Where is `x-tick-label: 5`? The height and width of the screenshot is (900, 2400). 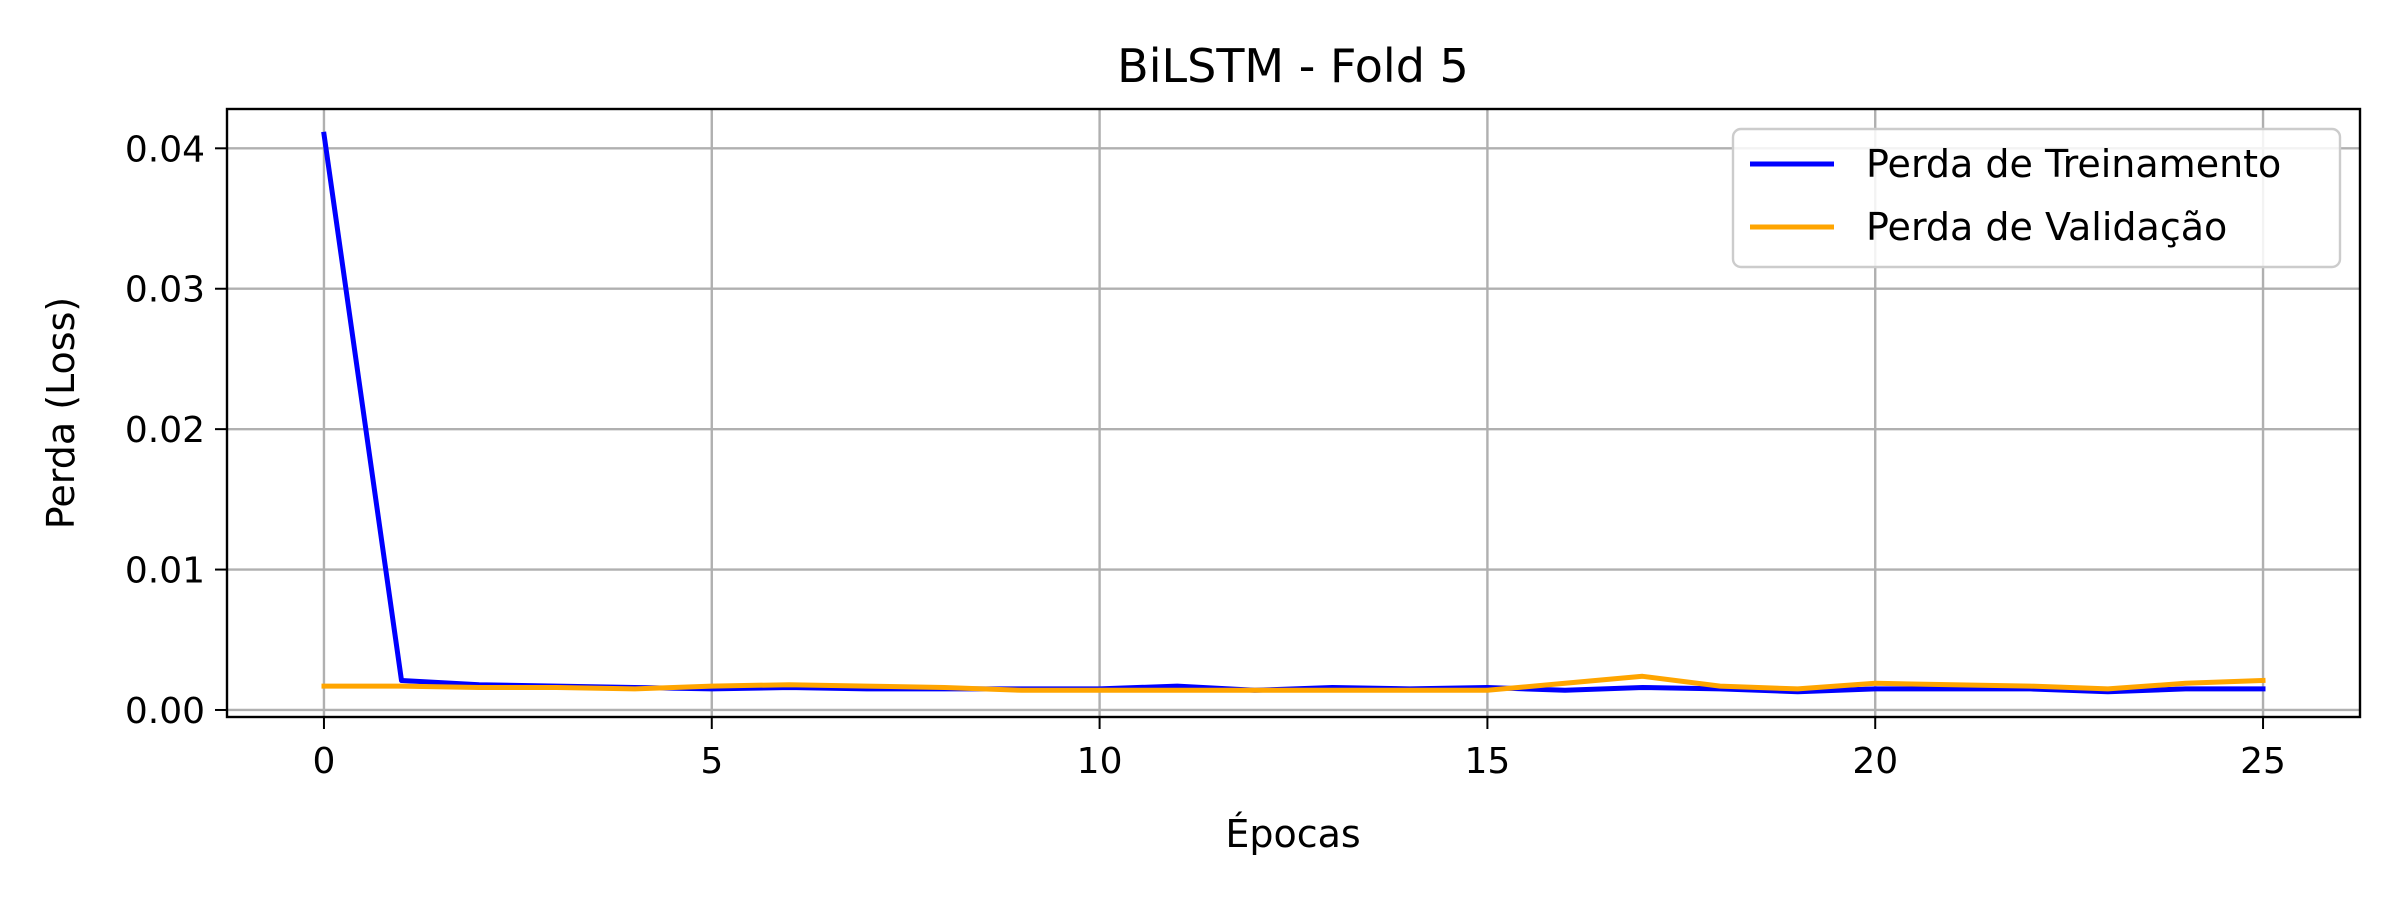 x-tick-label: 5 is located at coordinates (711, 761).